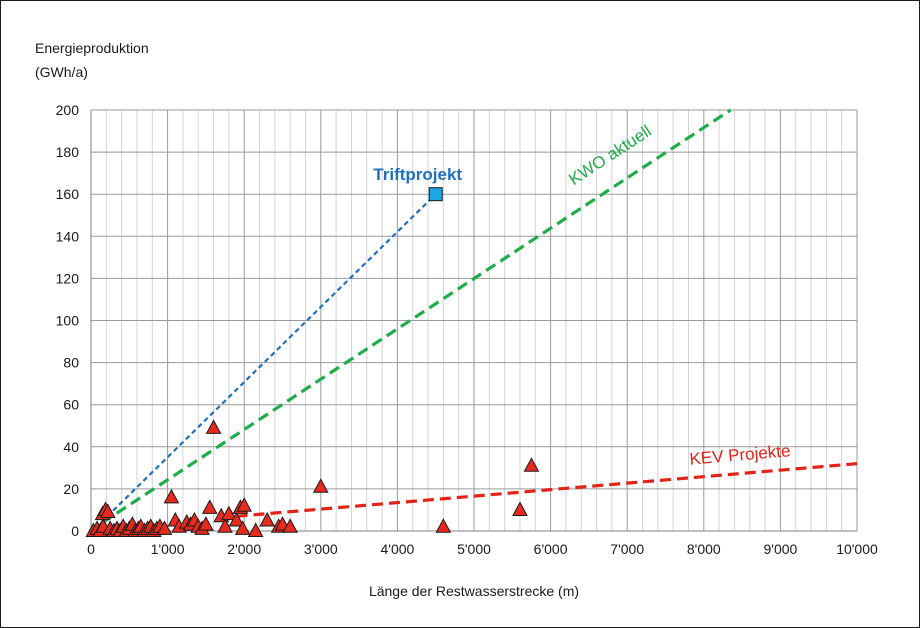 The width and height of the screenshot is (920, 628). I want to click on y-tick-label: 40, so click(71, 447).